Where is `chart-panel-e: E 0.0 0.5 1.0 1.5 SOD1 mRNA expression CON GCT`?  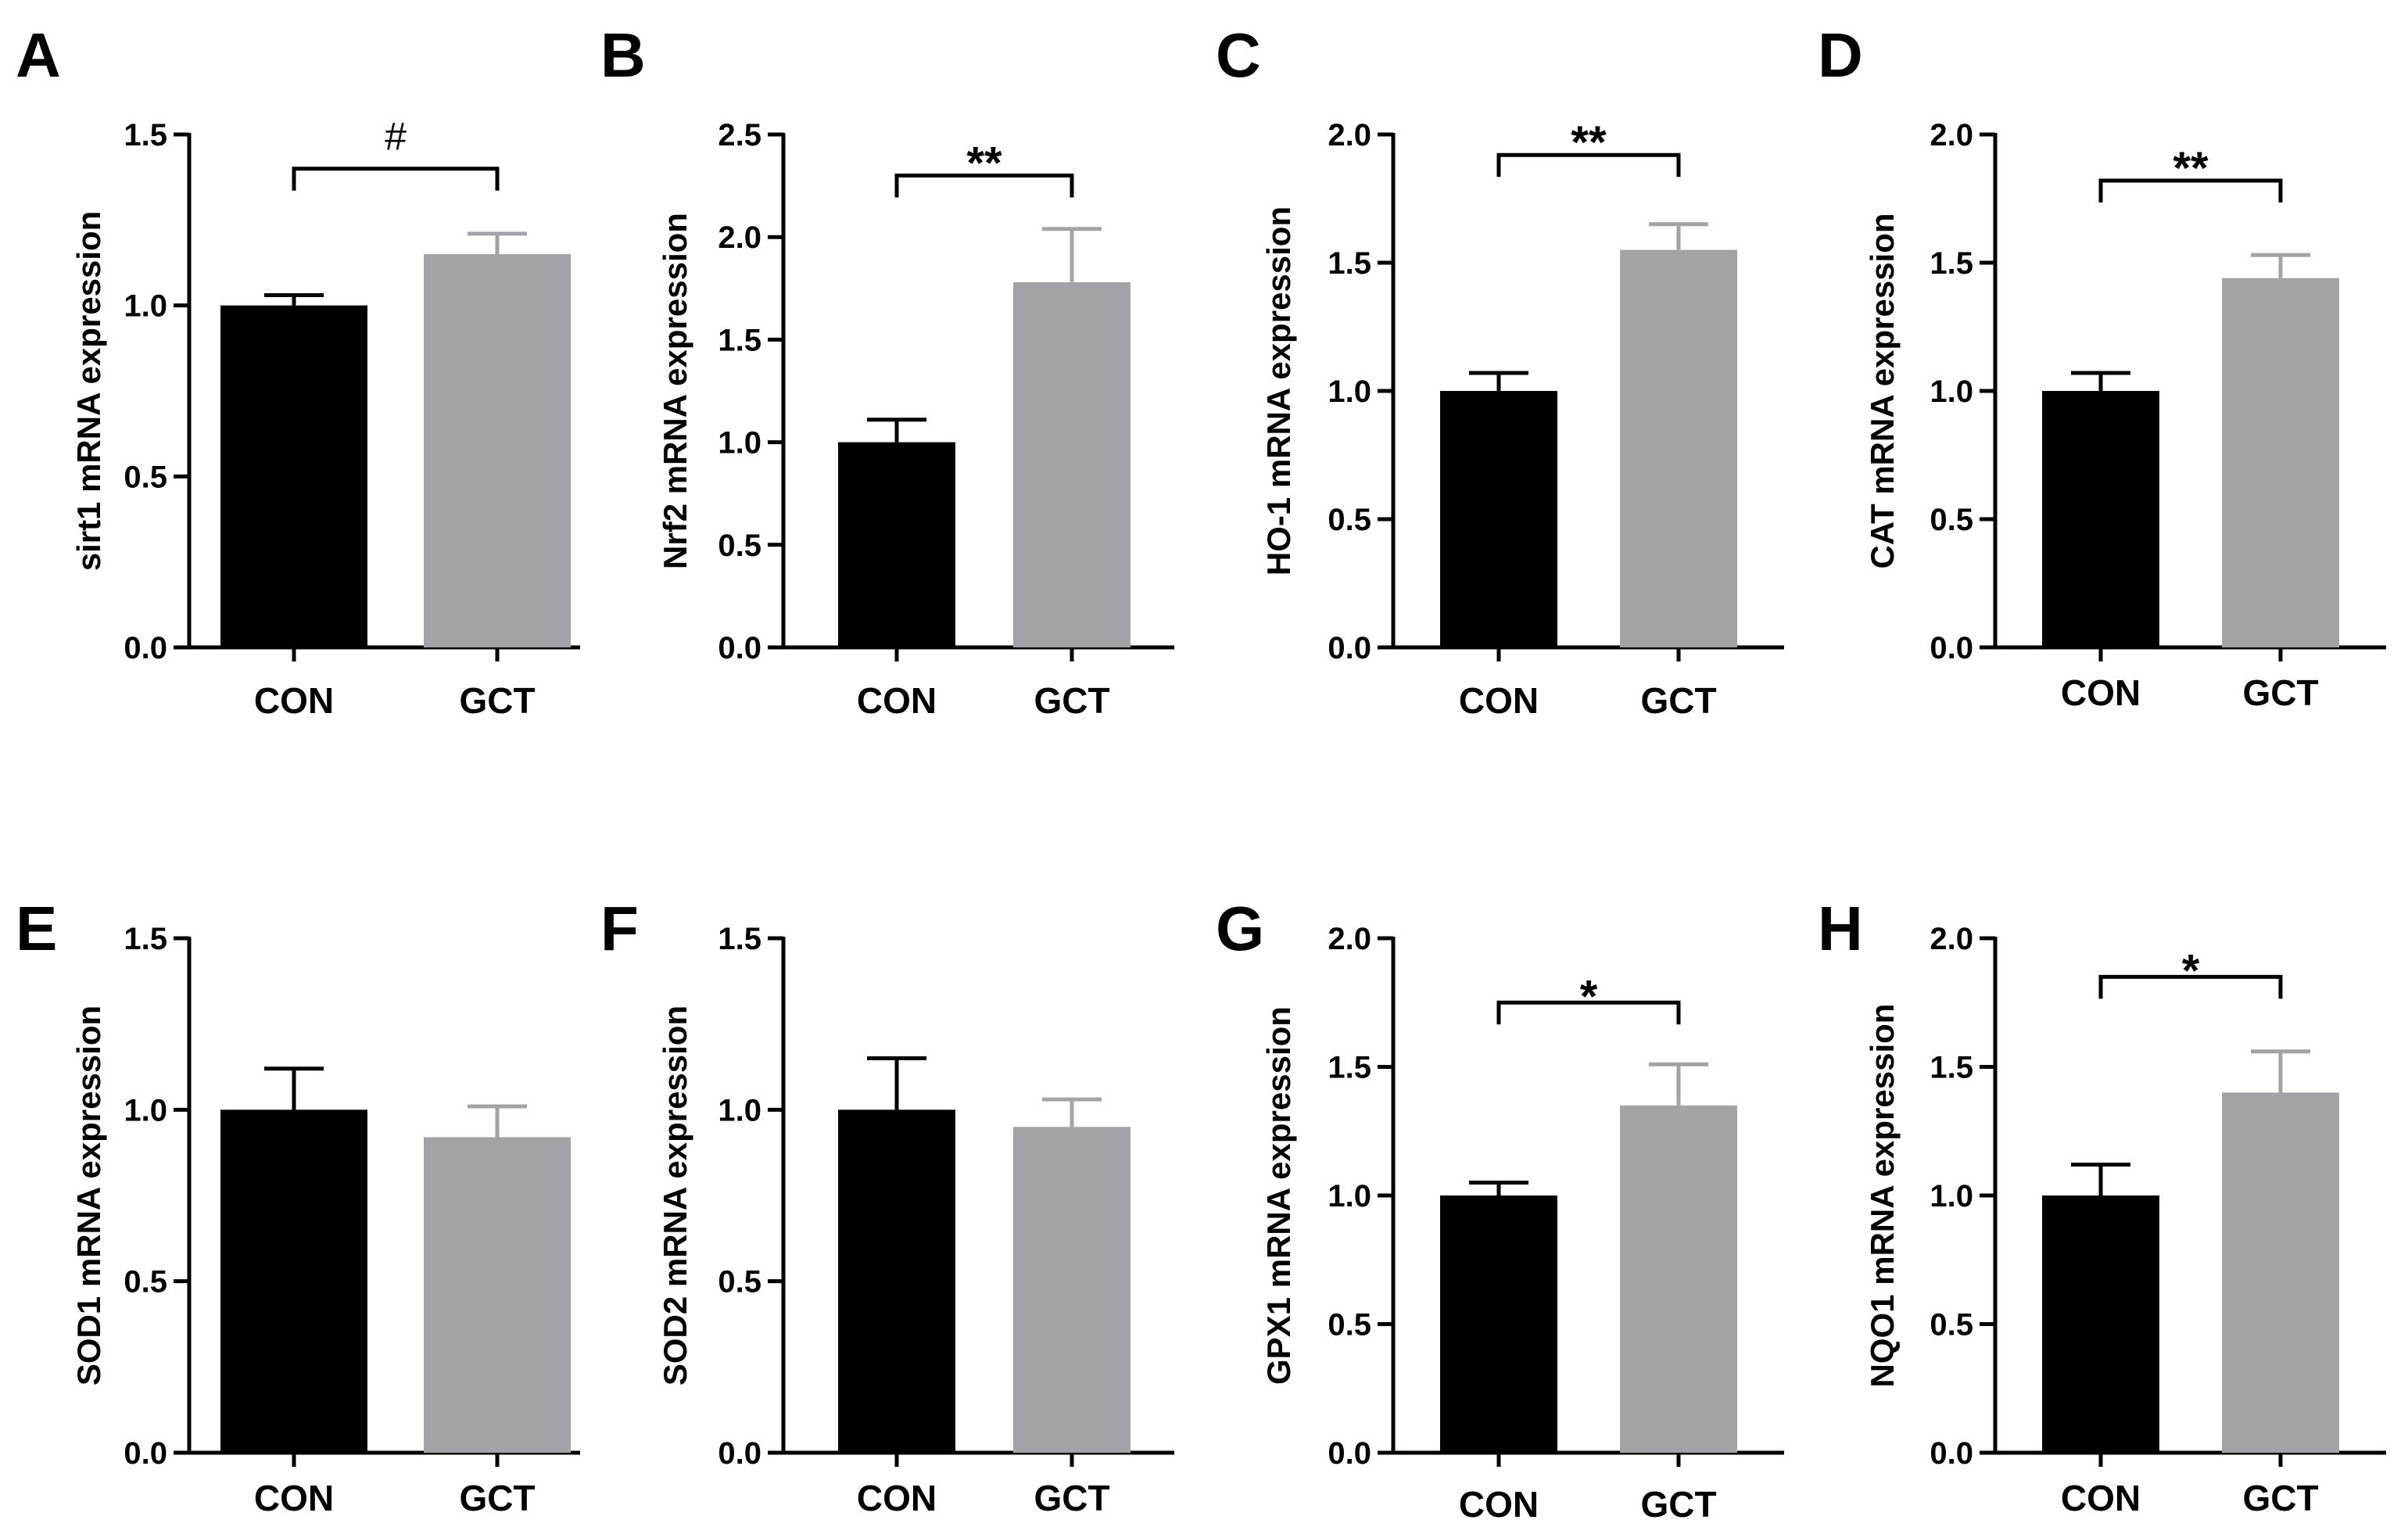 chart-panel-e: E 0.0 0.5 1.0 1.5 SOD1 mRNA expression CON GCT is located at coordinates (298, 1206).